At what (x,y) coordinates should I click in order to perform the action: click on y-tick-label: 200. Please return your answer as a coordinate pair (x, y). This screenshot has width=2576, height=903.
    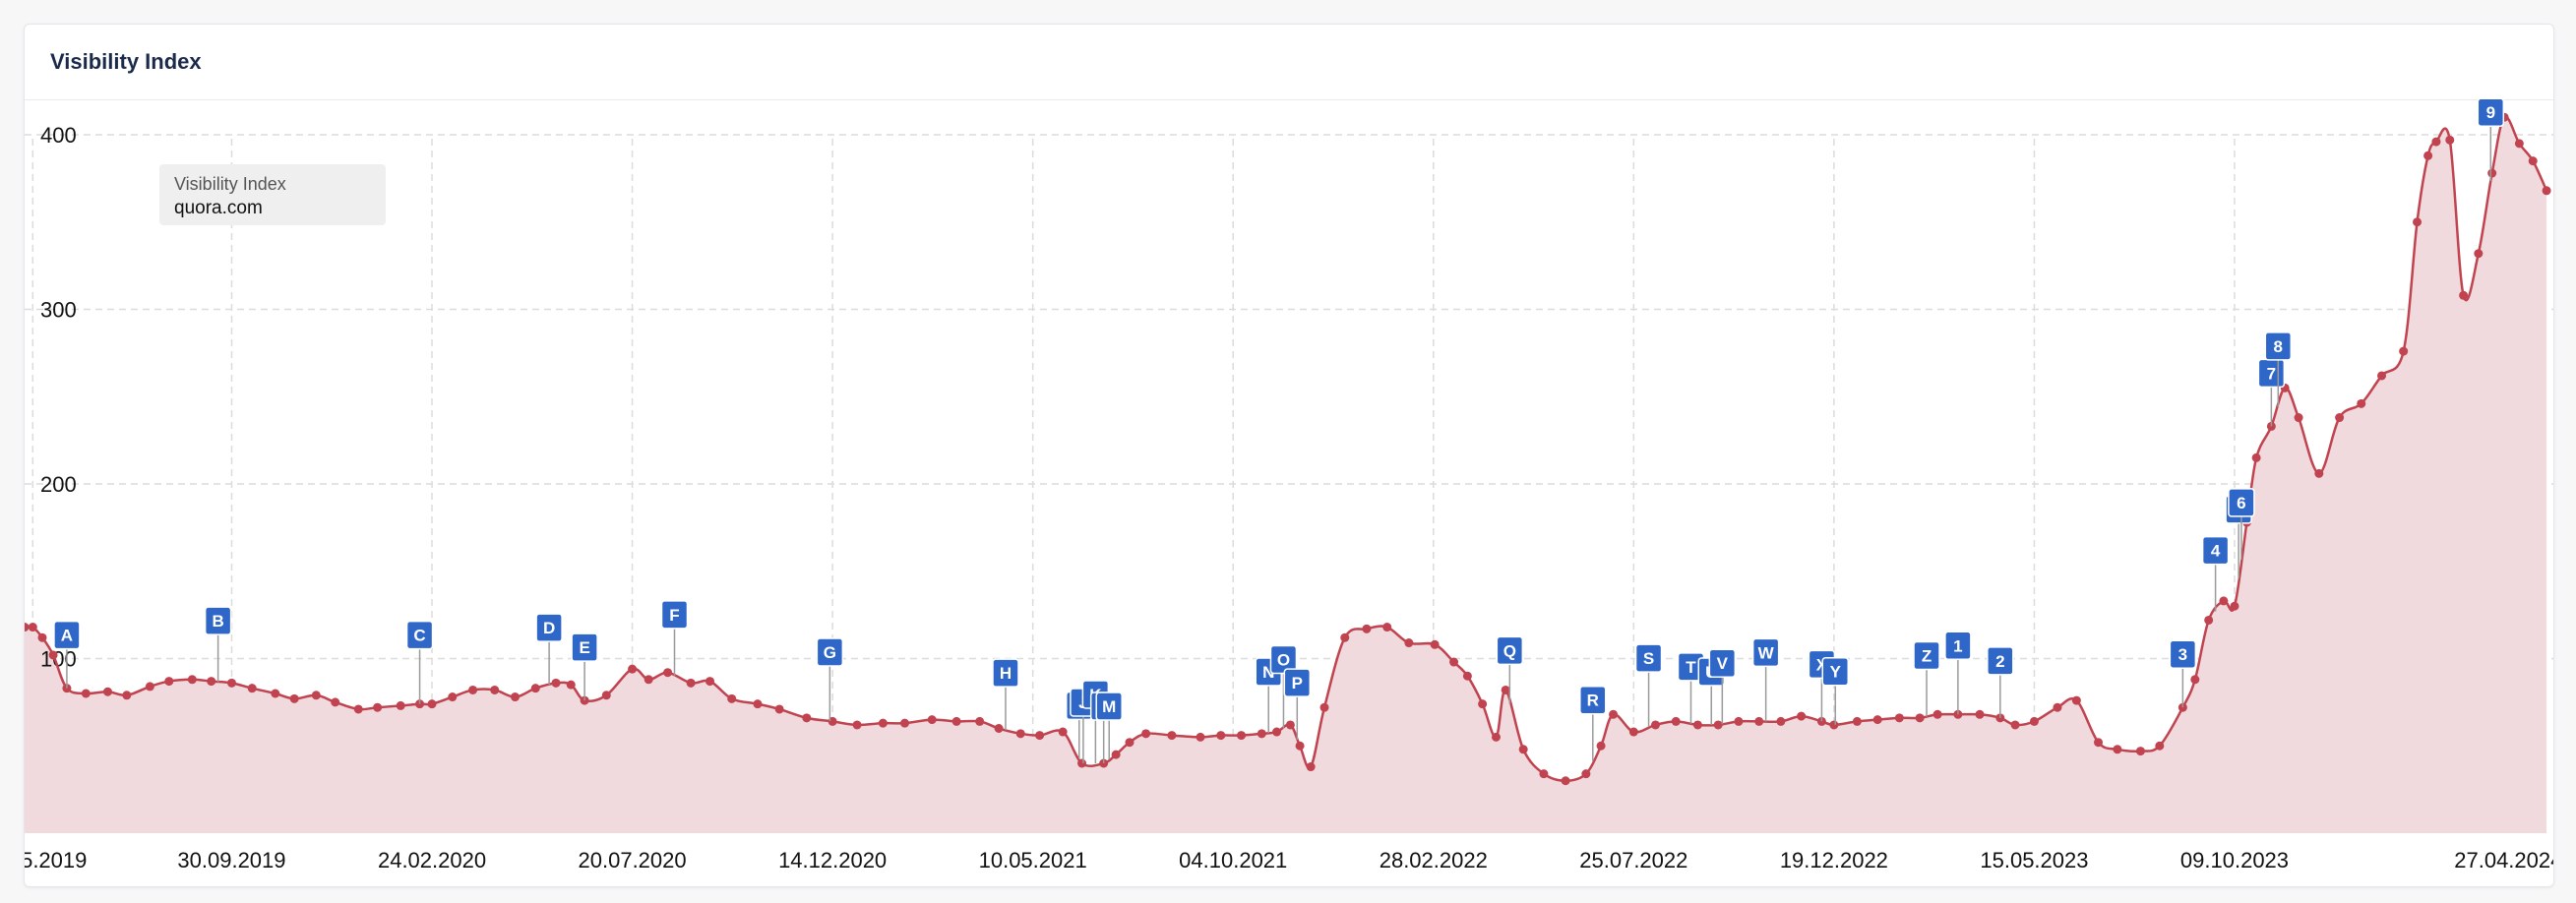
    Looking at the image, I should click on (58, 484).